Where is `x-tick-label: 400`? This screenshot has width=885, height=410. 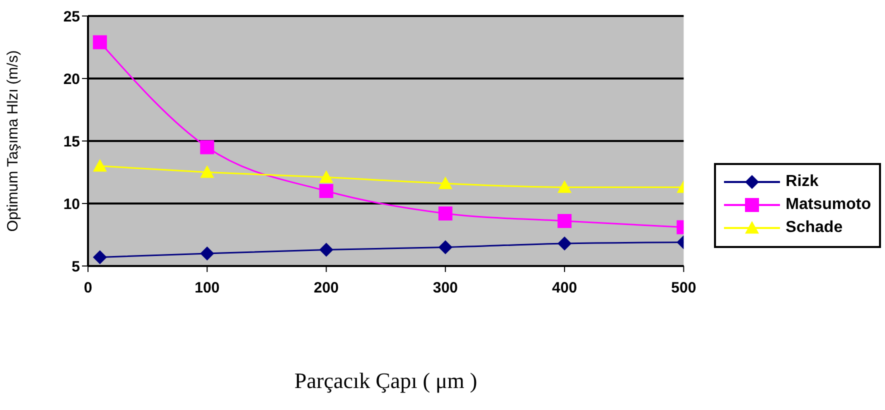 x-tick-label: 400 is located at coordinates (565, 288).